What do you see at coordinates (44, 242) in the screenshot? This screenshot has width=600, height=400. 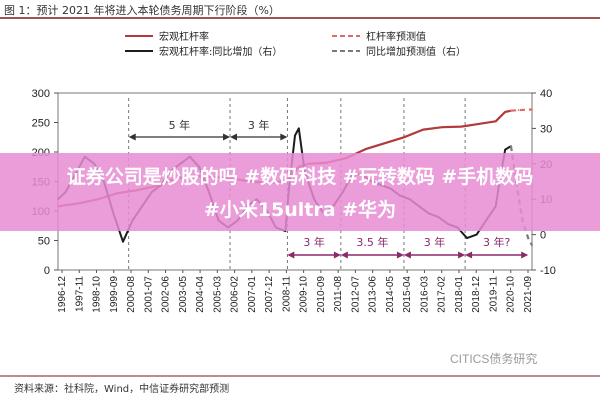 I see `y-left-tick-label: 50` at bounding box center [44, 242].